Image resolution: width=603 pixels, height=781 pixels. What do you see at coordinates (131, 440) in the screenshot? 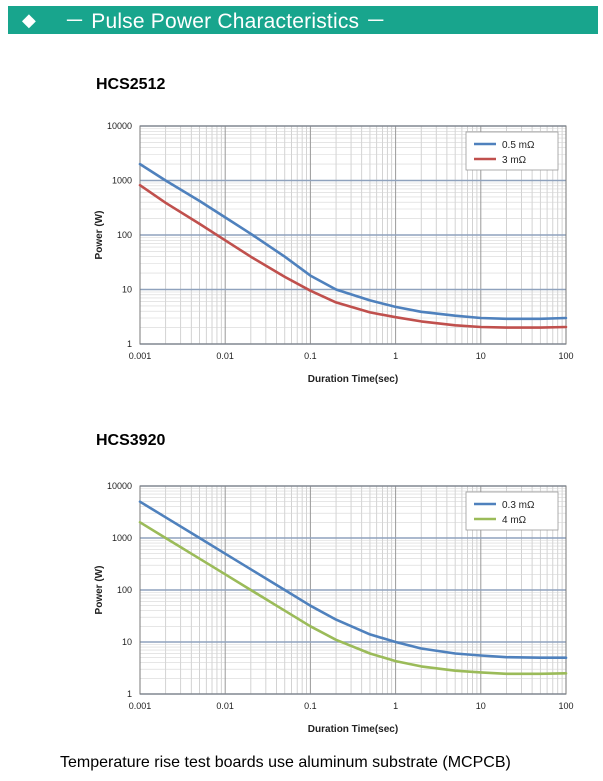
I see `chart-title-hcs3920: HCS3920` at bounding box center [131, 440].